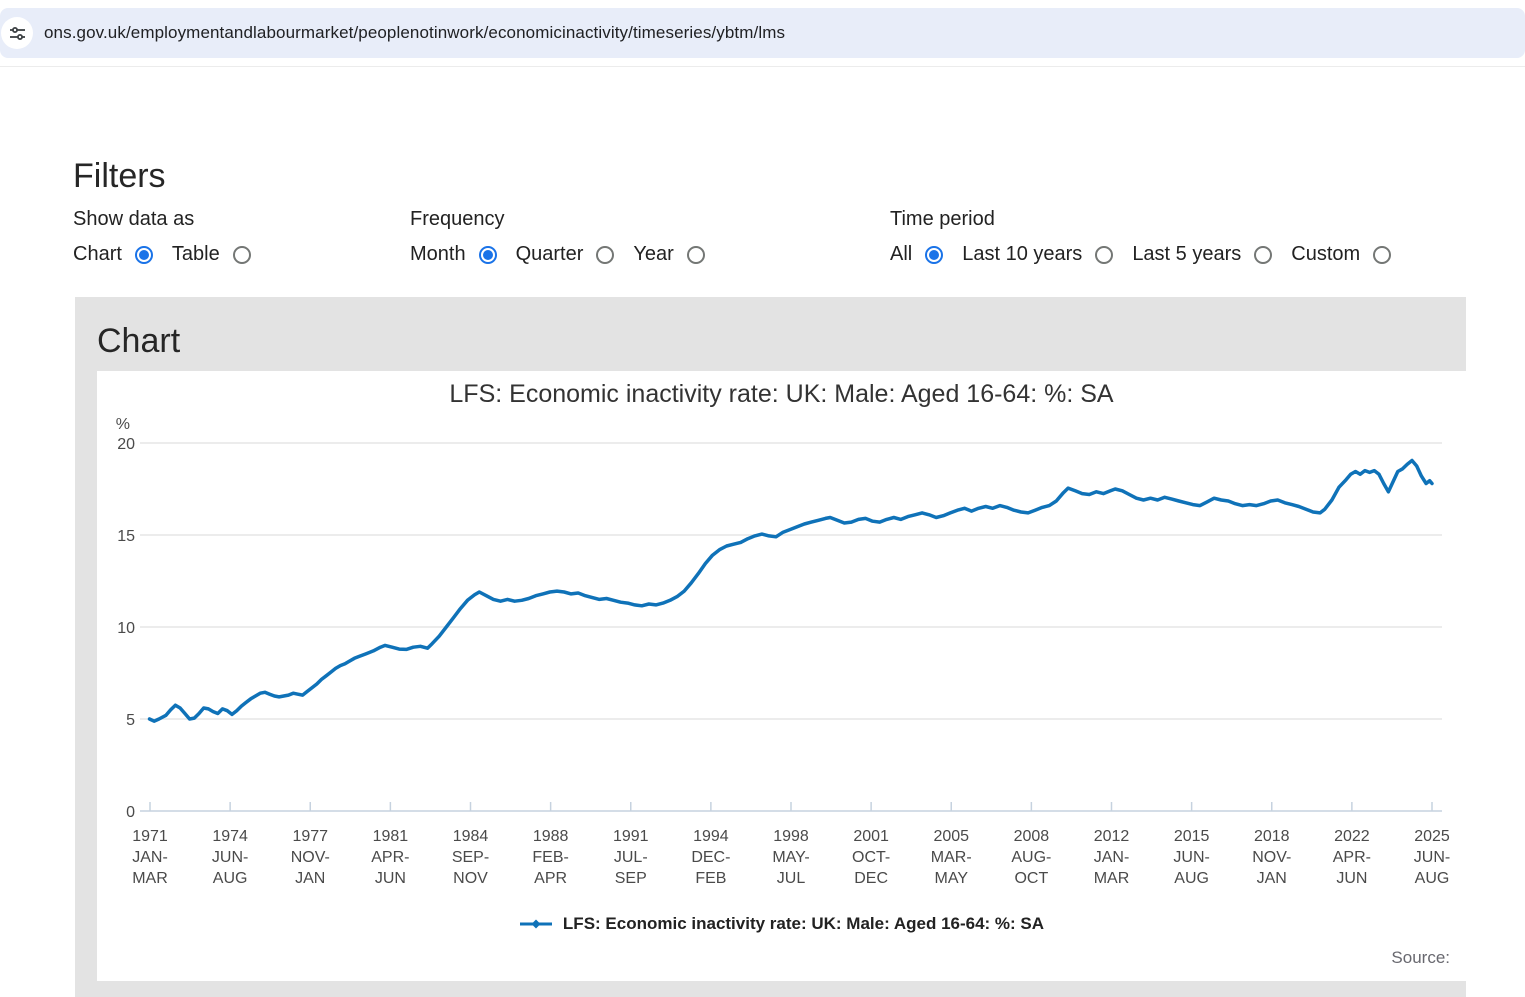 This screenshot has width=1525, height=997. I want to click on radio-circle-custom, so click(1382, 254).